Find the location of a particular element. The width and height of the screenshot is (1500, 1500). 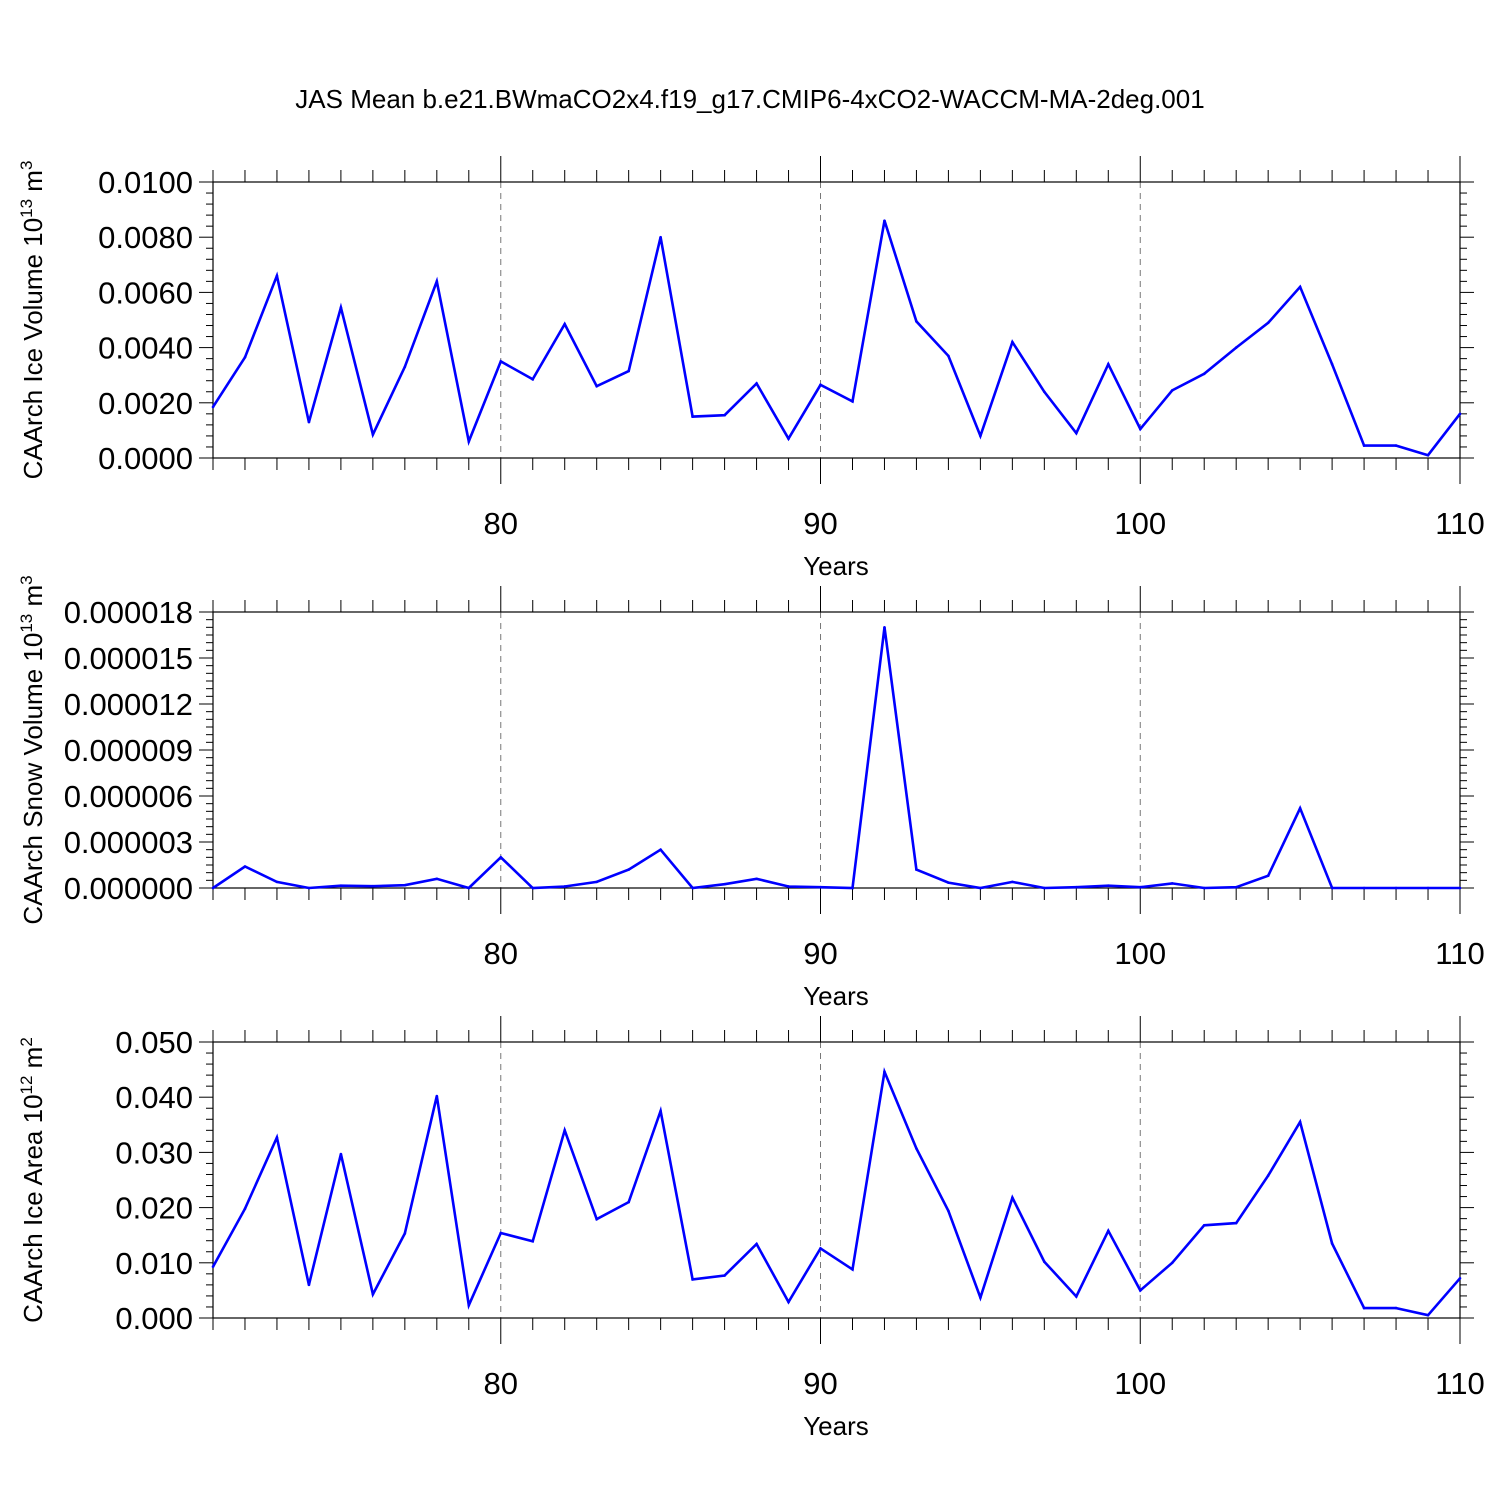

x-tick-label: 80 is located at coordinates (501, 953).